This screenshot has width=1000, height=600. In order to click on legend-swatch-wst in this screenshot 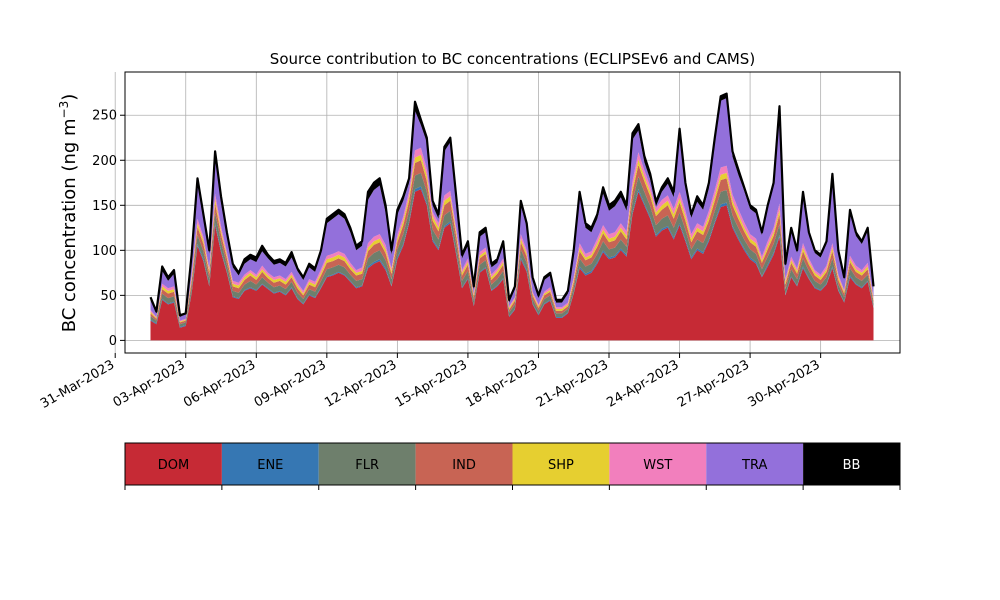, I will do `click(658, 464)`.